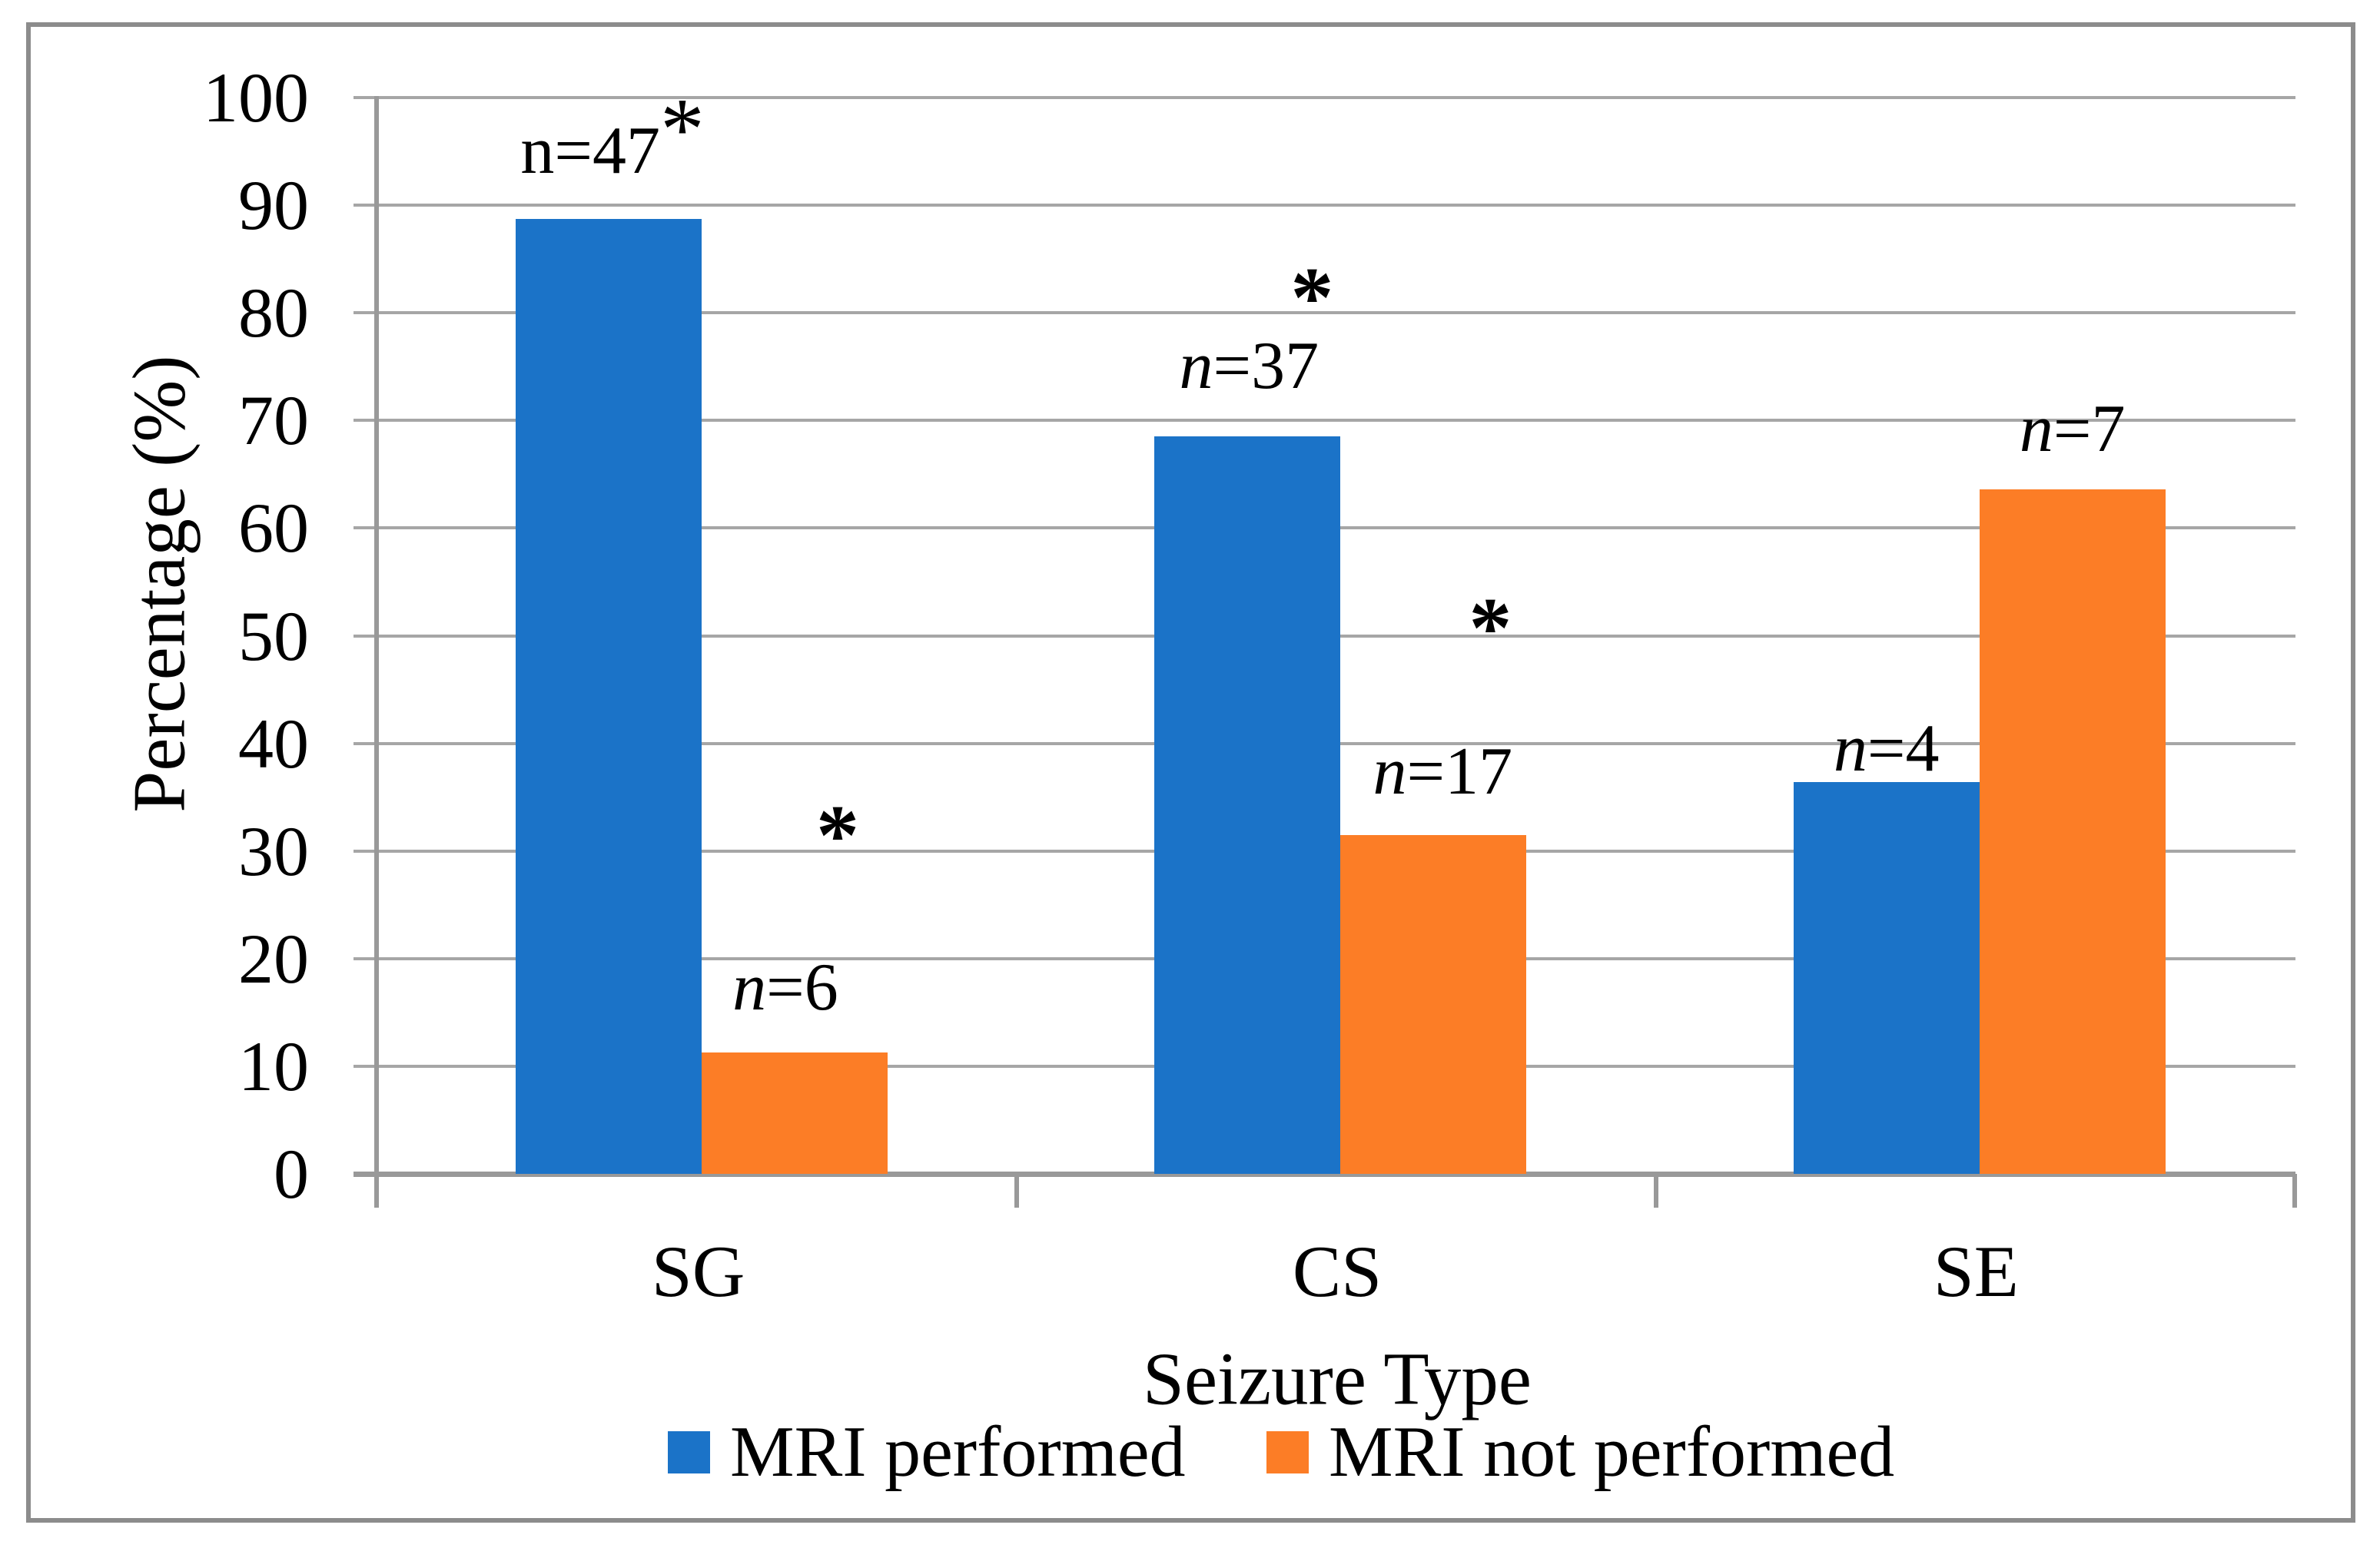  What do you see at coordinates (273, 635) in the screenshot?
I see `y-tick-label: 50` at bounding box center [273, 635].